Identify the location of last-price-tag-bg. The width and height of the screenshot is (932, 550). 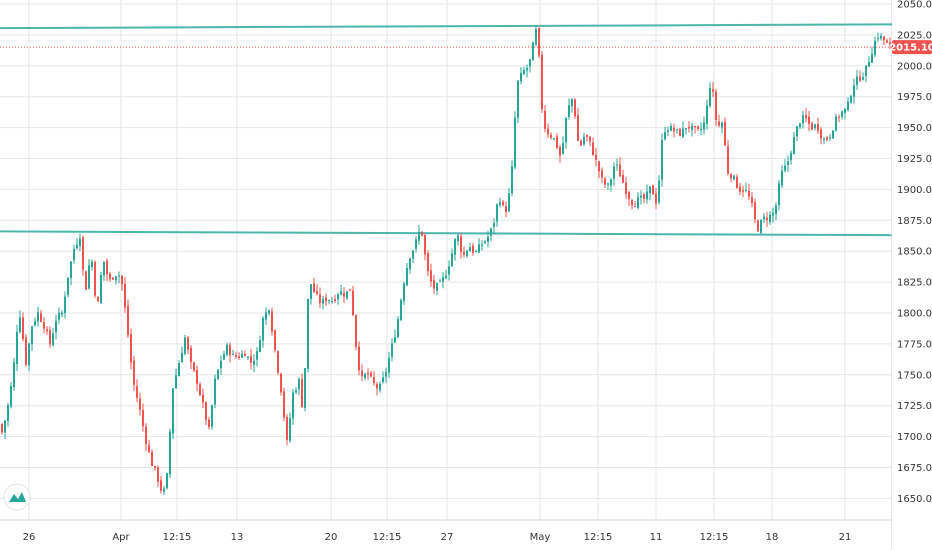
(912, 47).